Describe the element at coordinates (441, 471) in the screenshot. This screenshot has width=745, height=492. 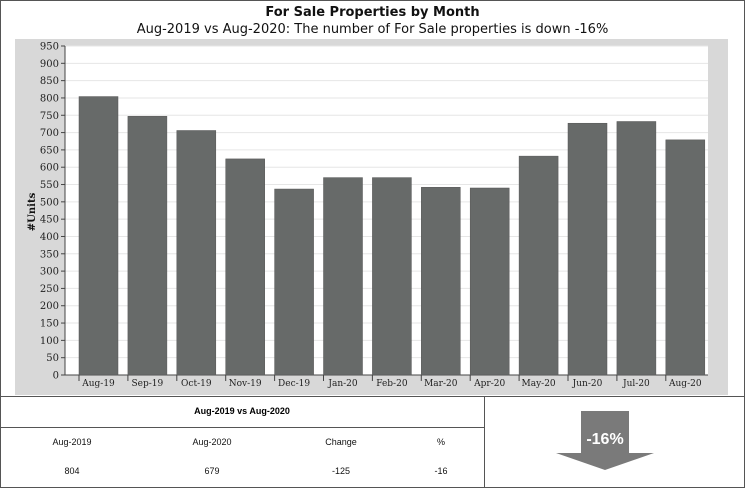
I see `summary-val-percent: -16` at that location.